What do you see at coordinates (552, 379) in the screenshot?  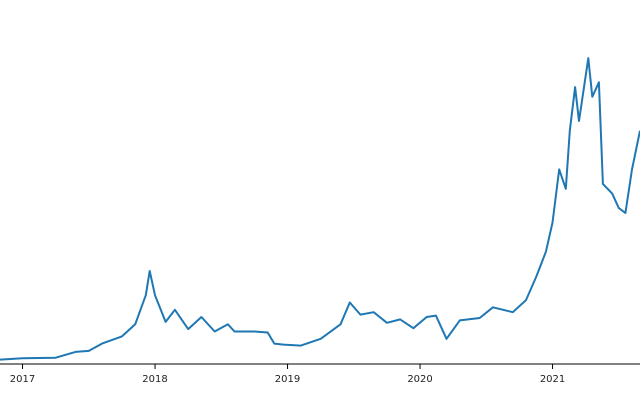 I see `x-tick-label: 2021` at bounding box center [552, 379].